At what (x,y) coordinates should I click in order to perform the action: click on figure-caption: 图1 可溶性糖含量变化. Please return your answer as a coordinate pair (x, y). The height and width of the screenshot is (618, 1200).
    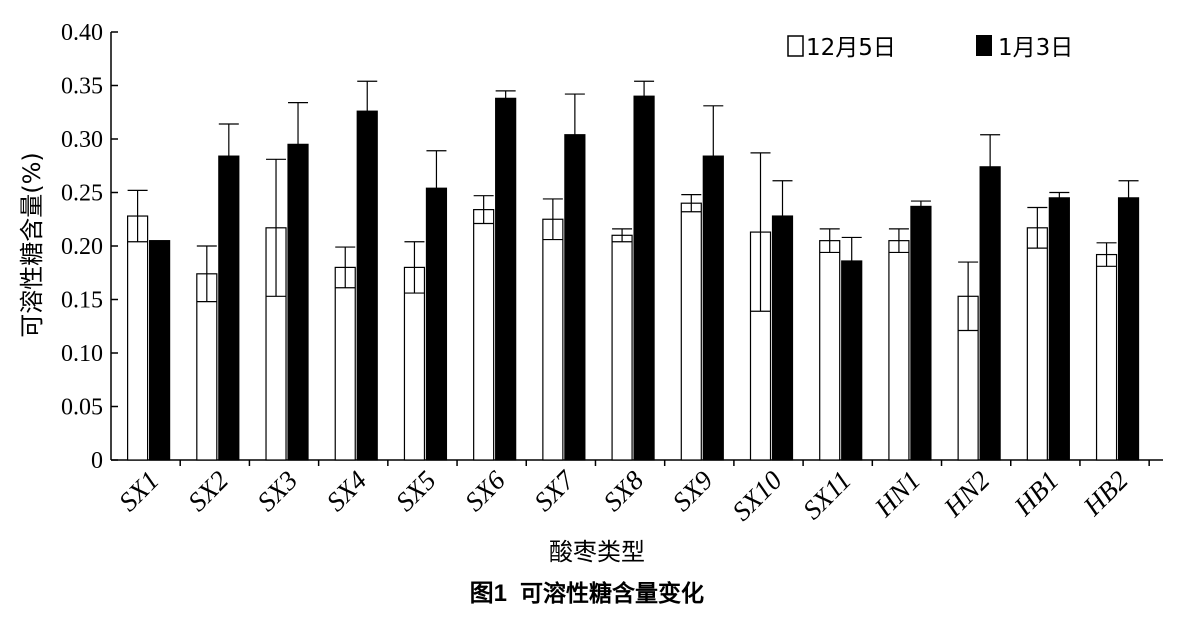
    Looking at the image, I should click on (587, 593).